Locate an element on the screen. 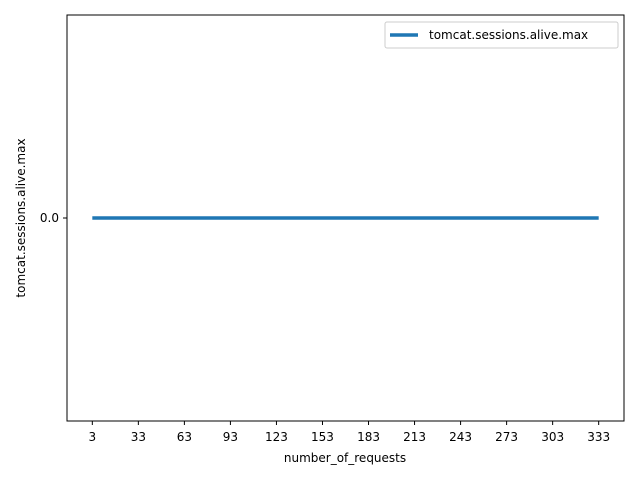 The width and height of the screenshot is (640, 484). x-axis-label: number_of_requests is located at coordinates (345, 458).